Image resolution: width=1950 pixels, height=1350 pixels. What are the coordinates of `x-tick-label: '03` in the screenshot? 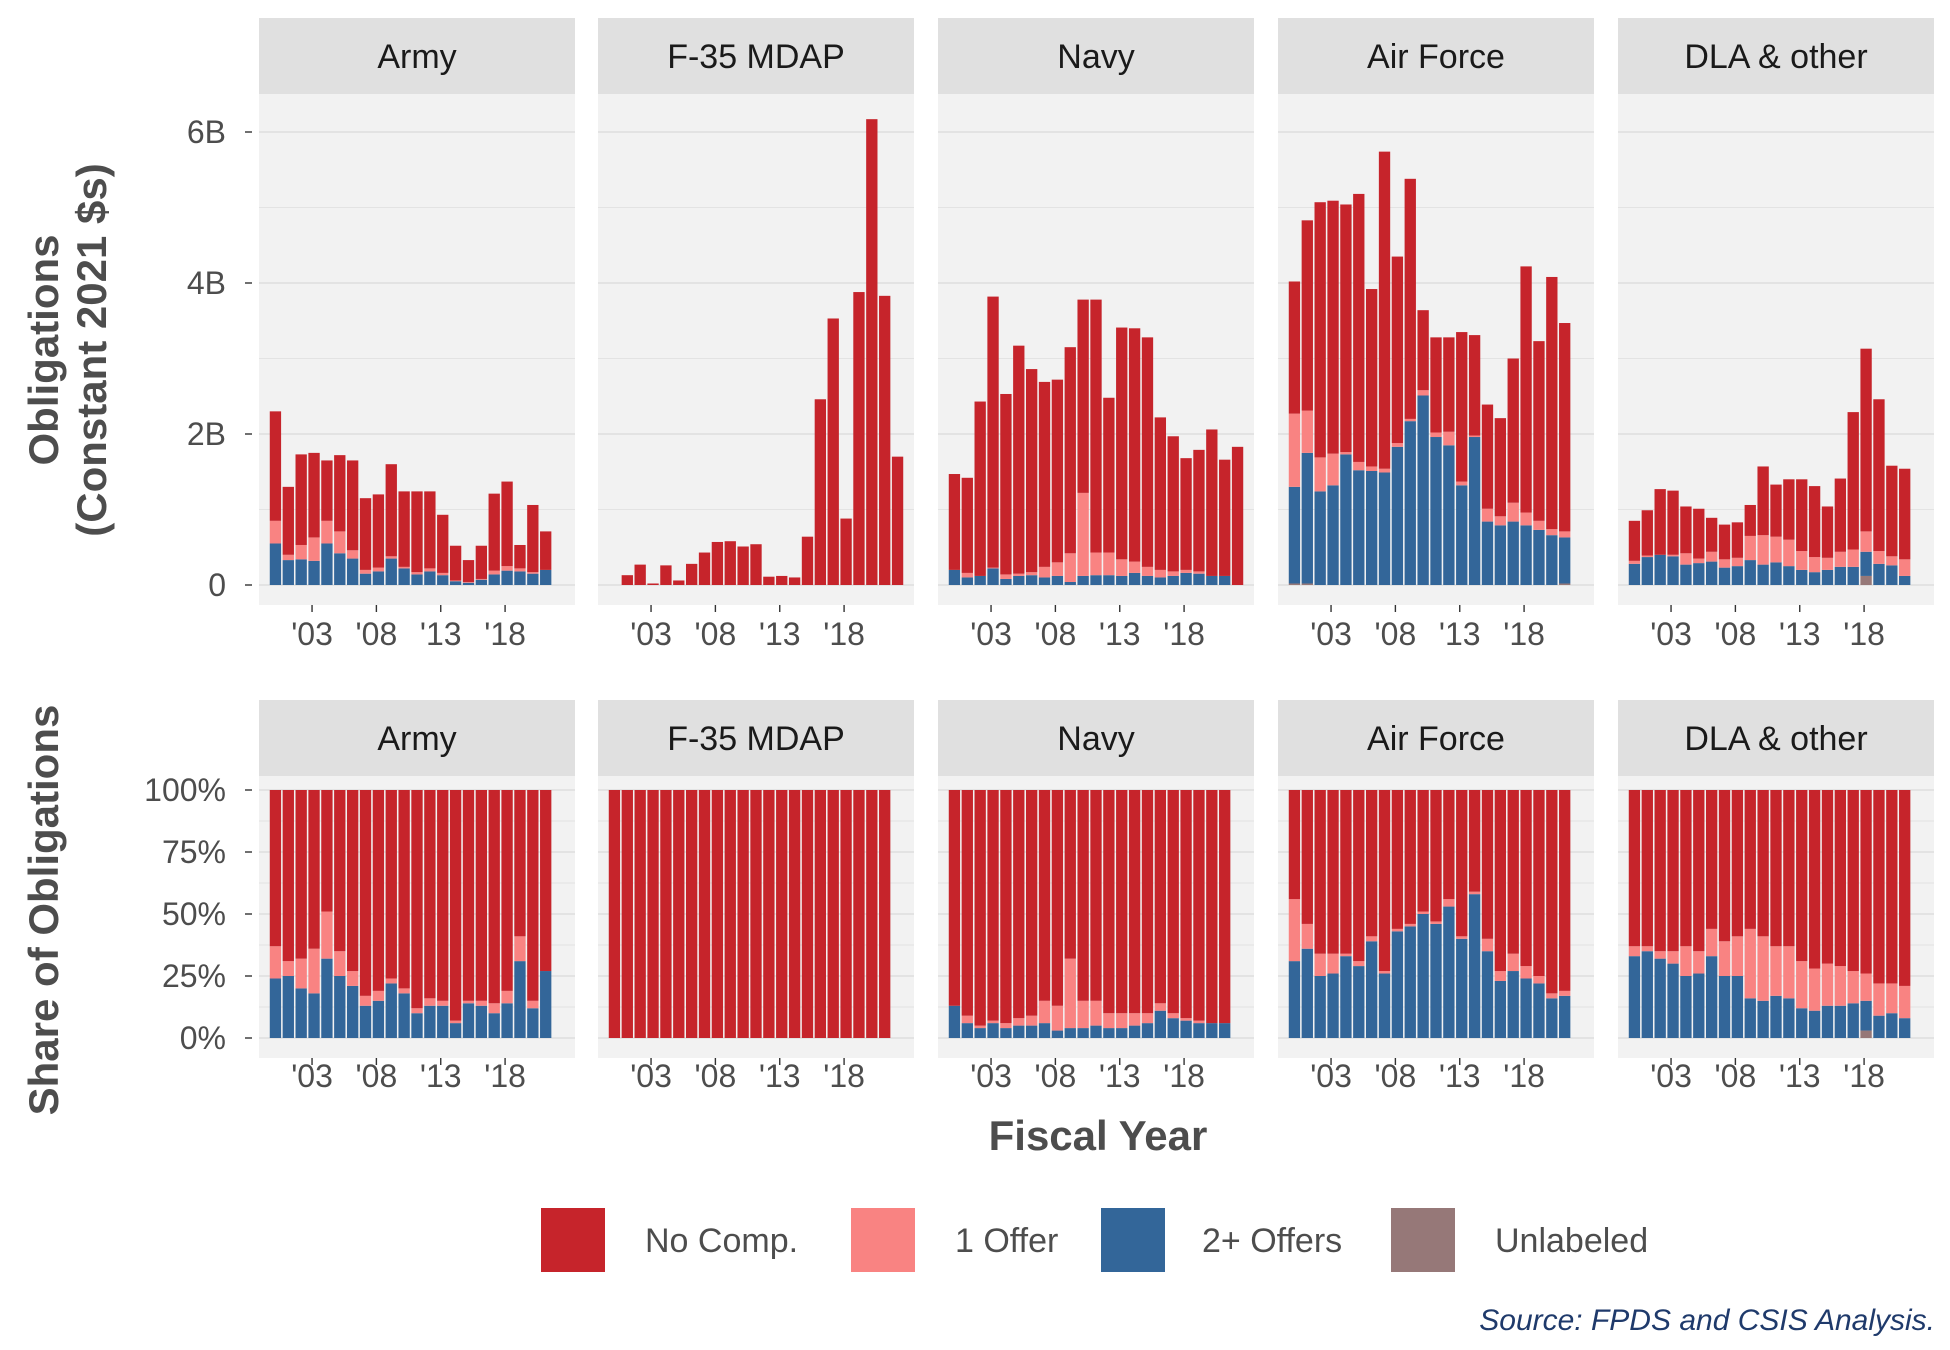 It's located at (1331, 634).